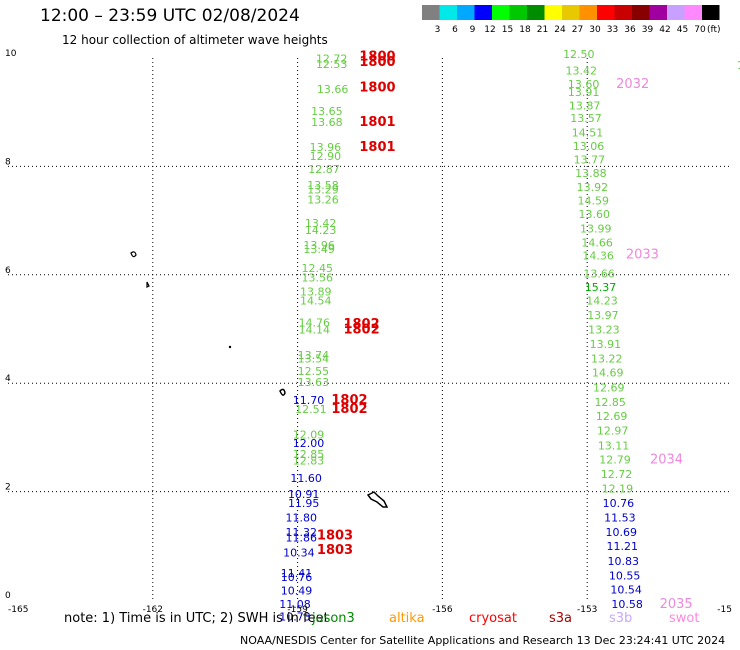  What do you see at coordinates (153, 610) in the screenshot?
I see `x-tick-label: -162` at bounding box center [153, 610].